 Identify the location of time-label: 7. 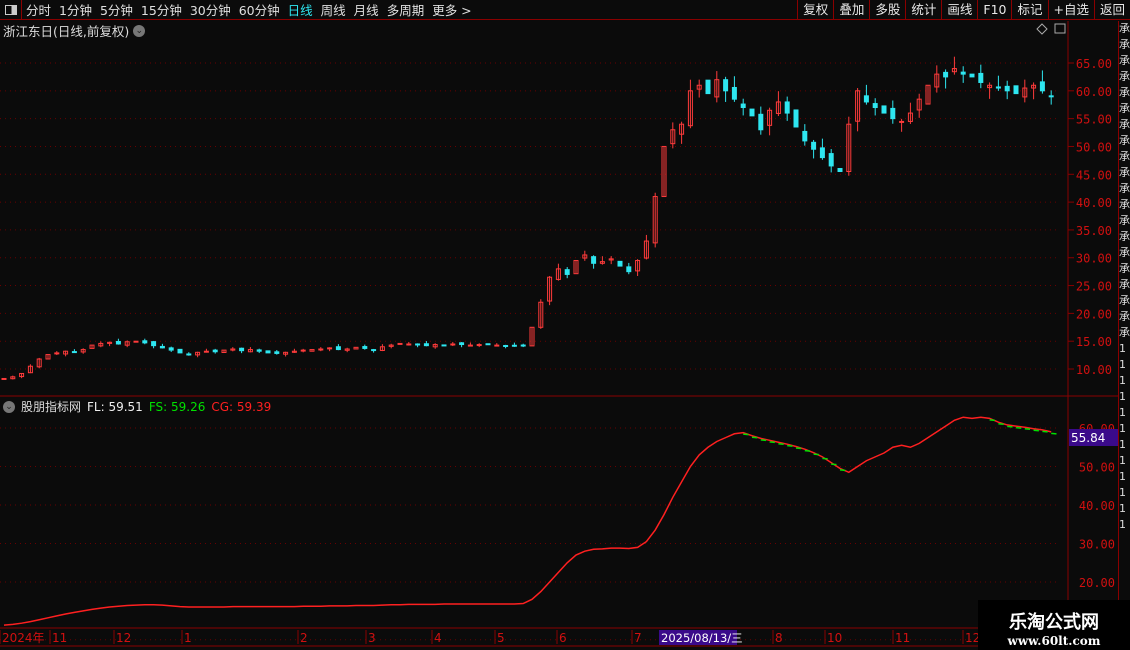
(638, 638).